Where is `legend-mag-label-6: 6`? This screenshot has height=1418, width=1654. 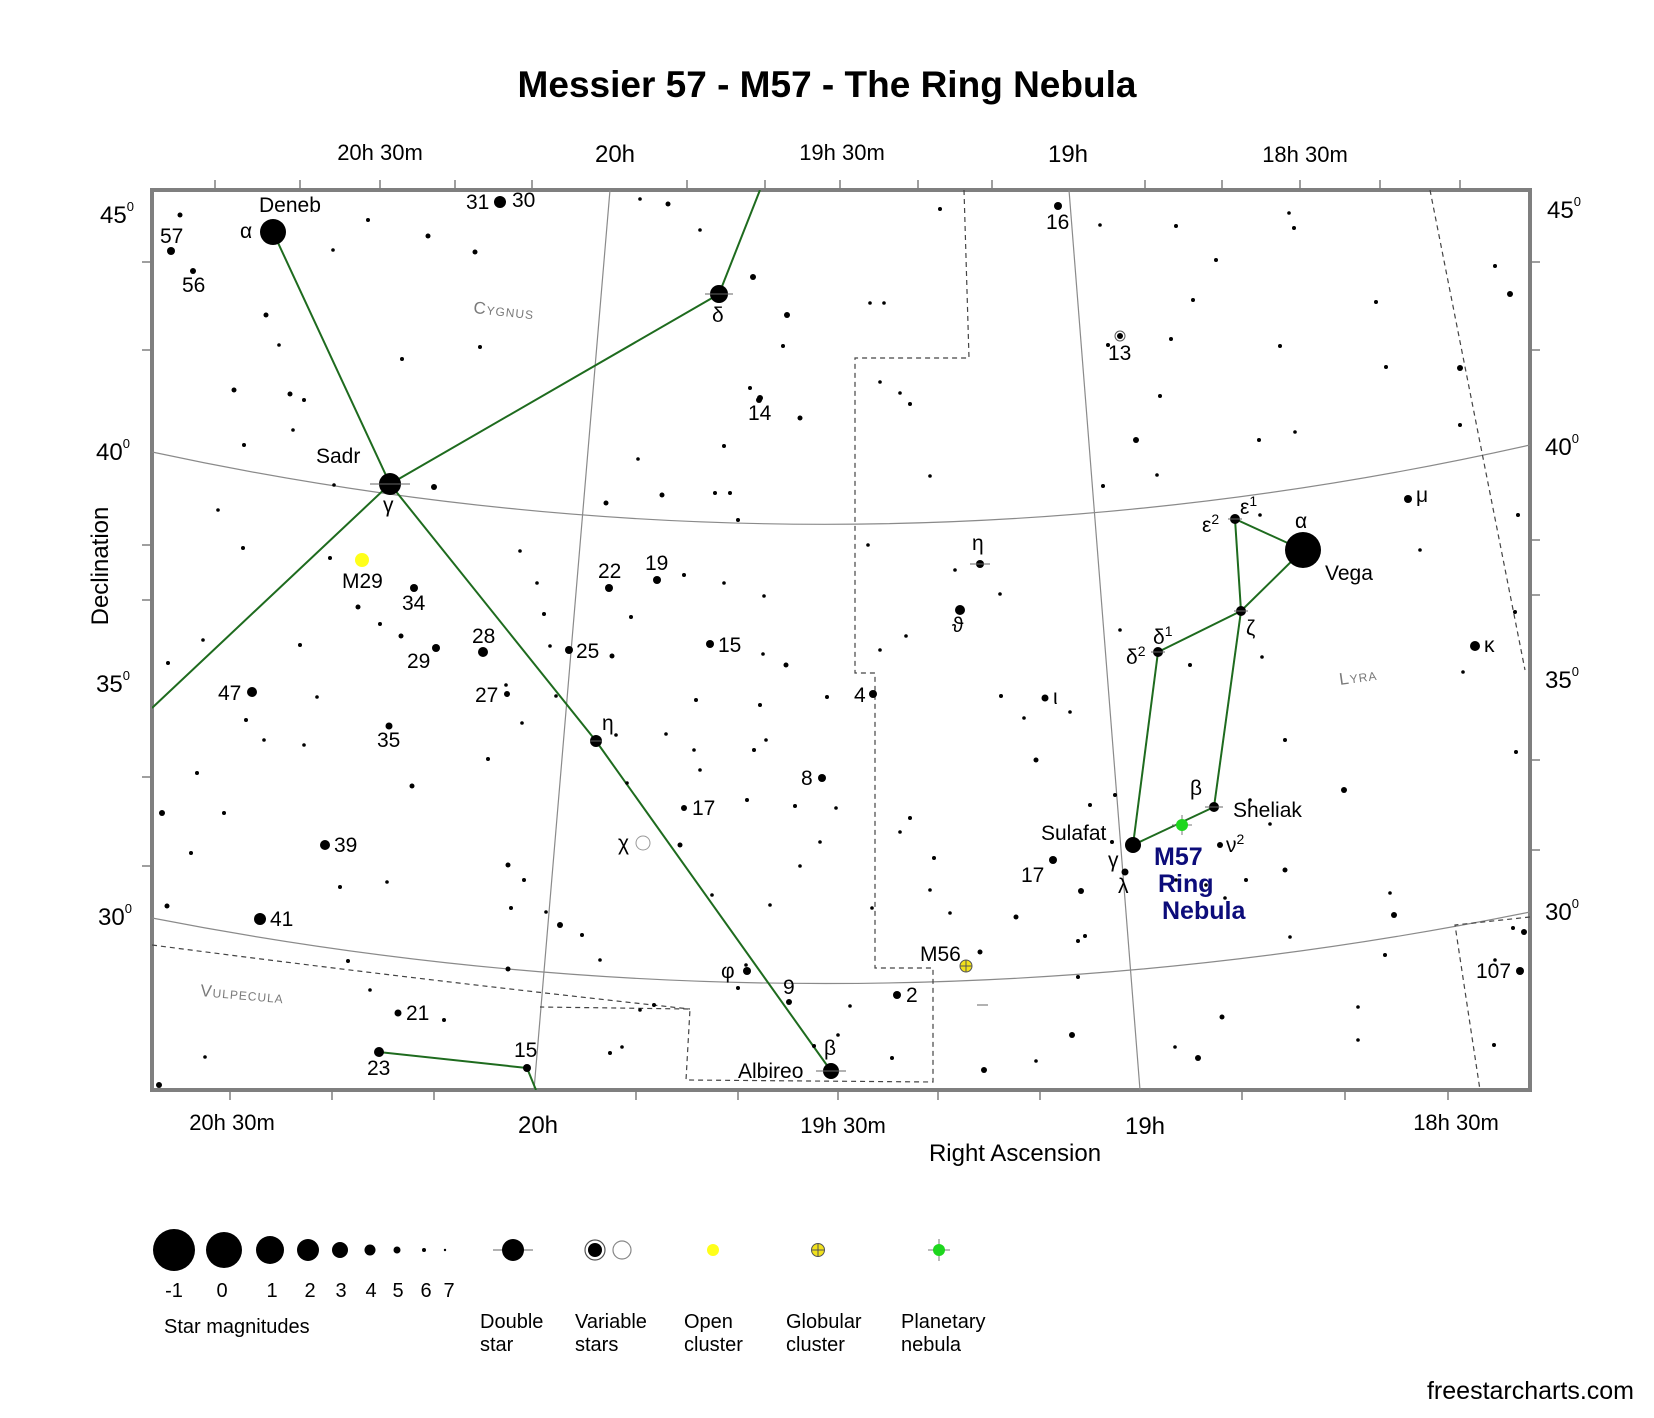
legend-mag-label-6: 6 is located at coordinates (425, 1291).